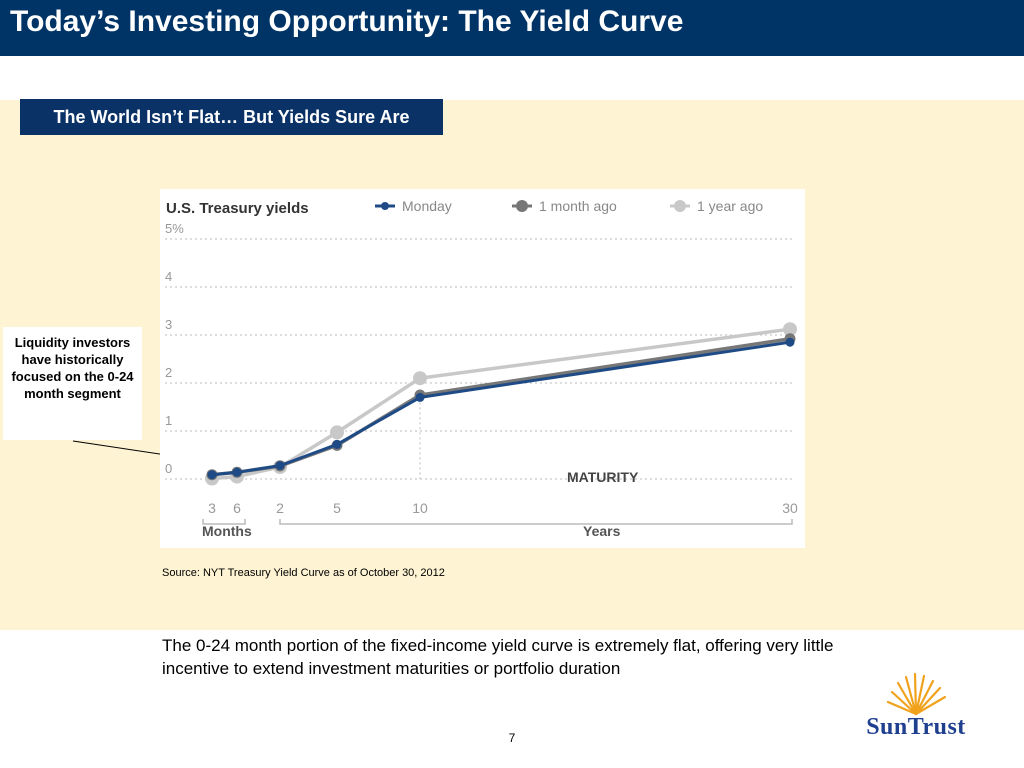 The image size is (1024, 768). What do you see at coordinates (427, 206) in the screenshot?
I see `legend-label-monday: Monday` at bounding box center [427, 206].